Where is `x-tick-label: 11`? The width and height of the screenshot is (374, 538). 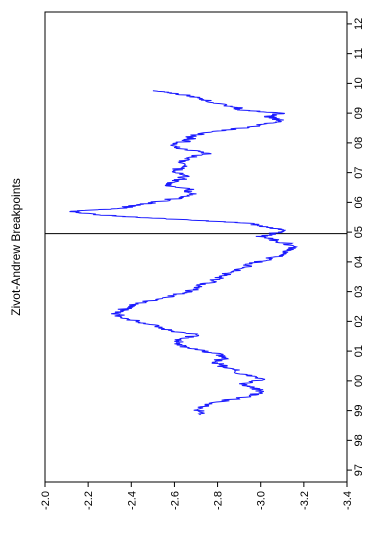 x-tick-label: 11 is located at coordinates (359, 53).